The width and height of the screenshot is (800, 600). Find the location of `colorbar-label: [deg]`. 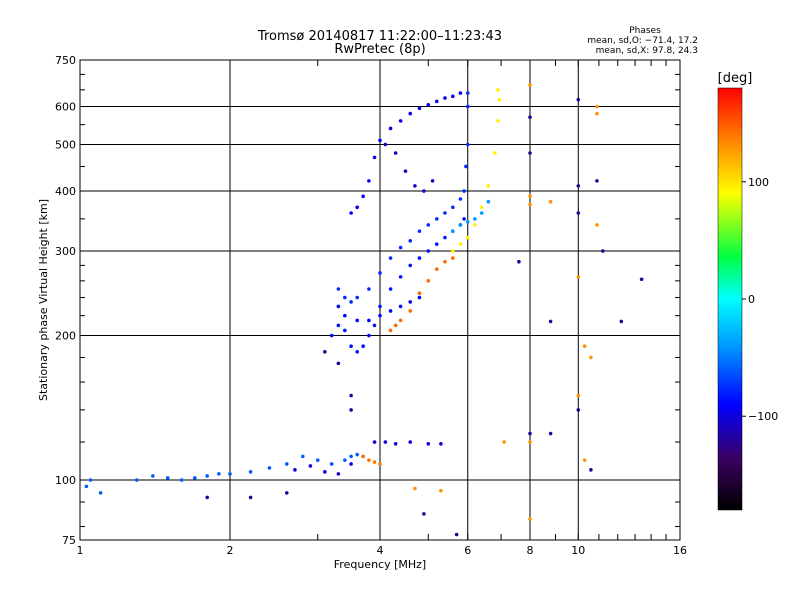

colorbar-label: [deg] is located at coordinates (735, 78).